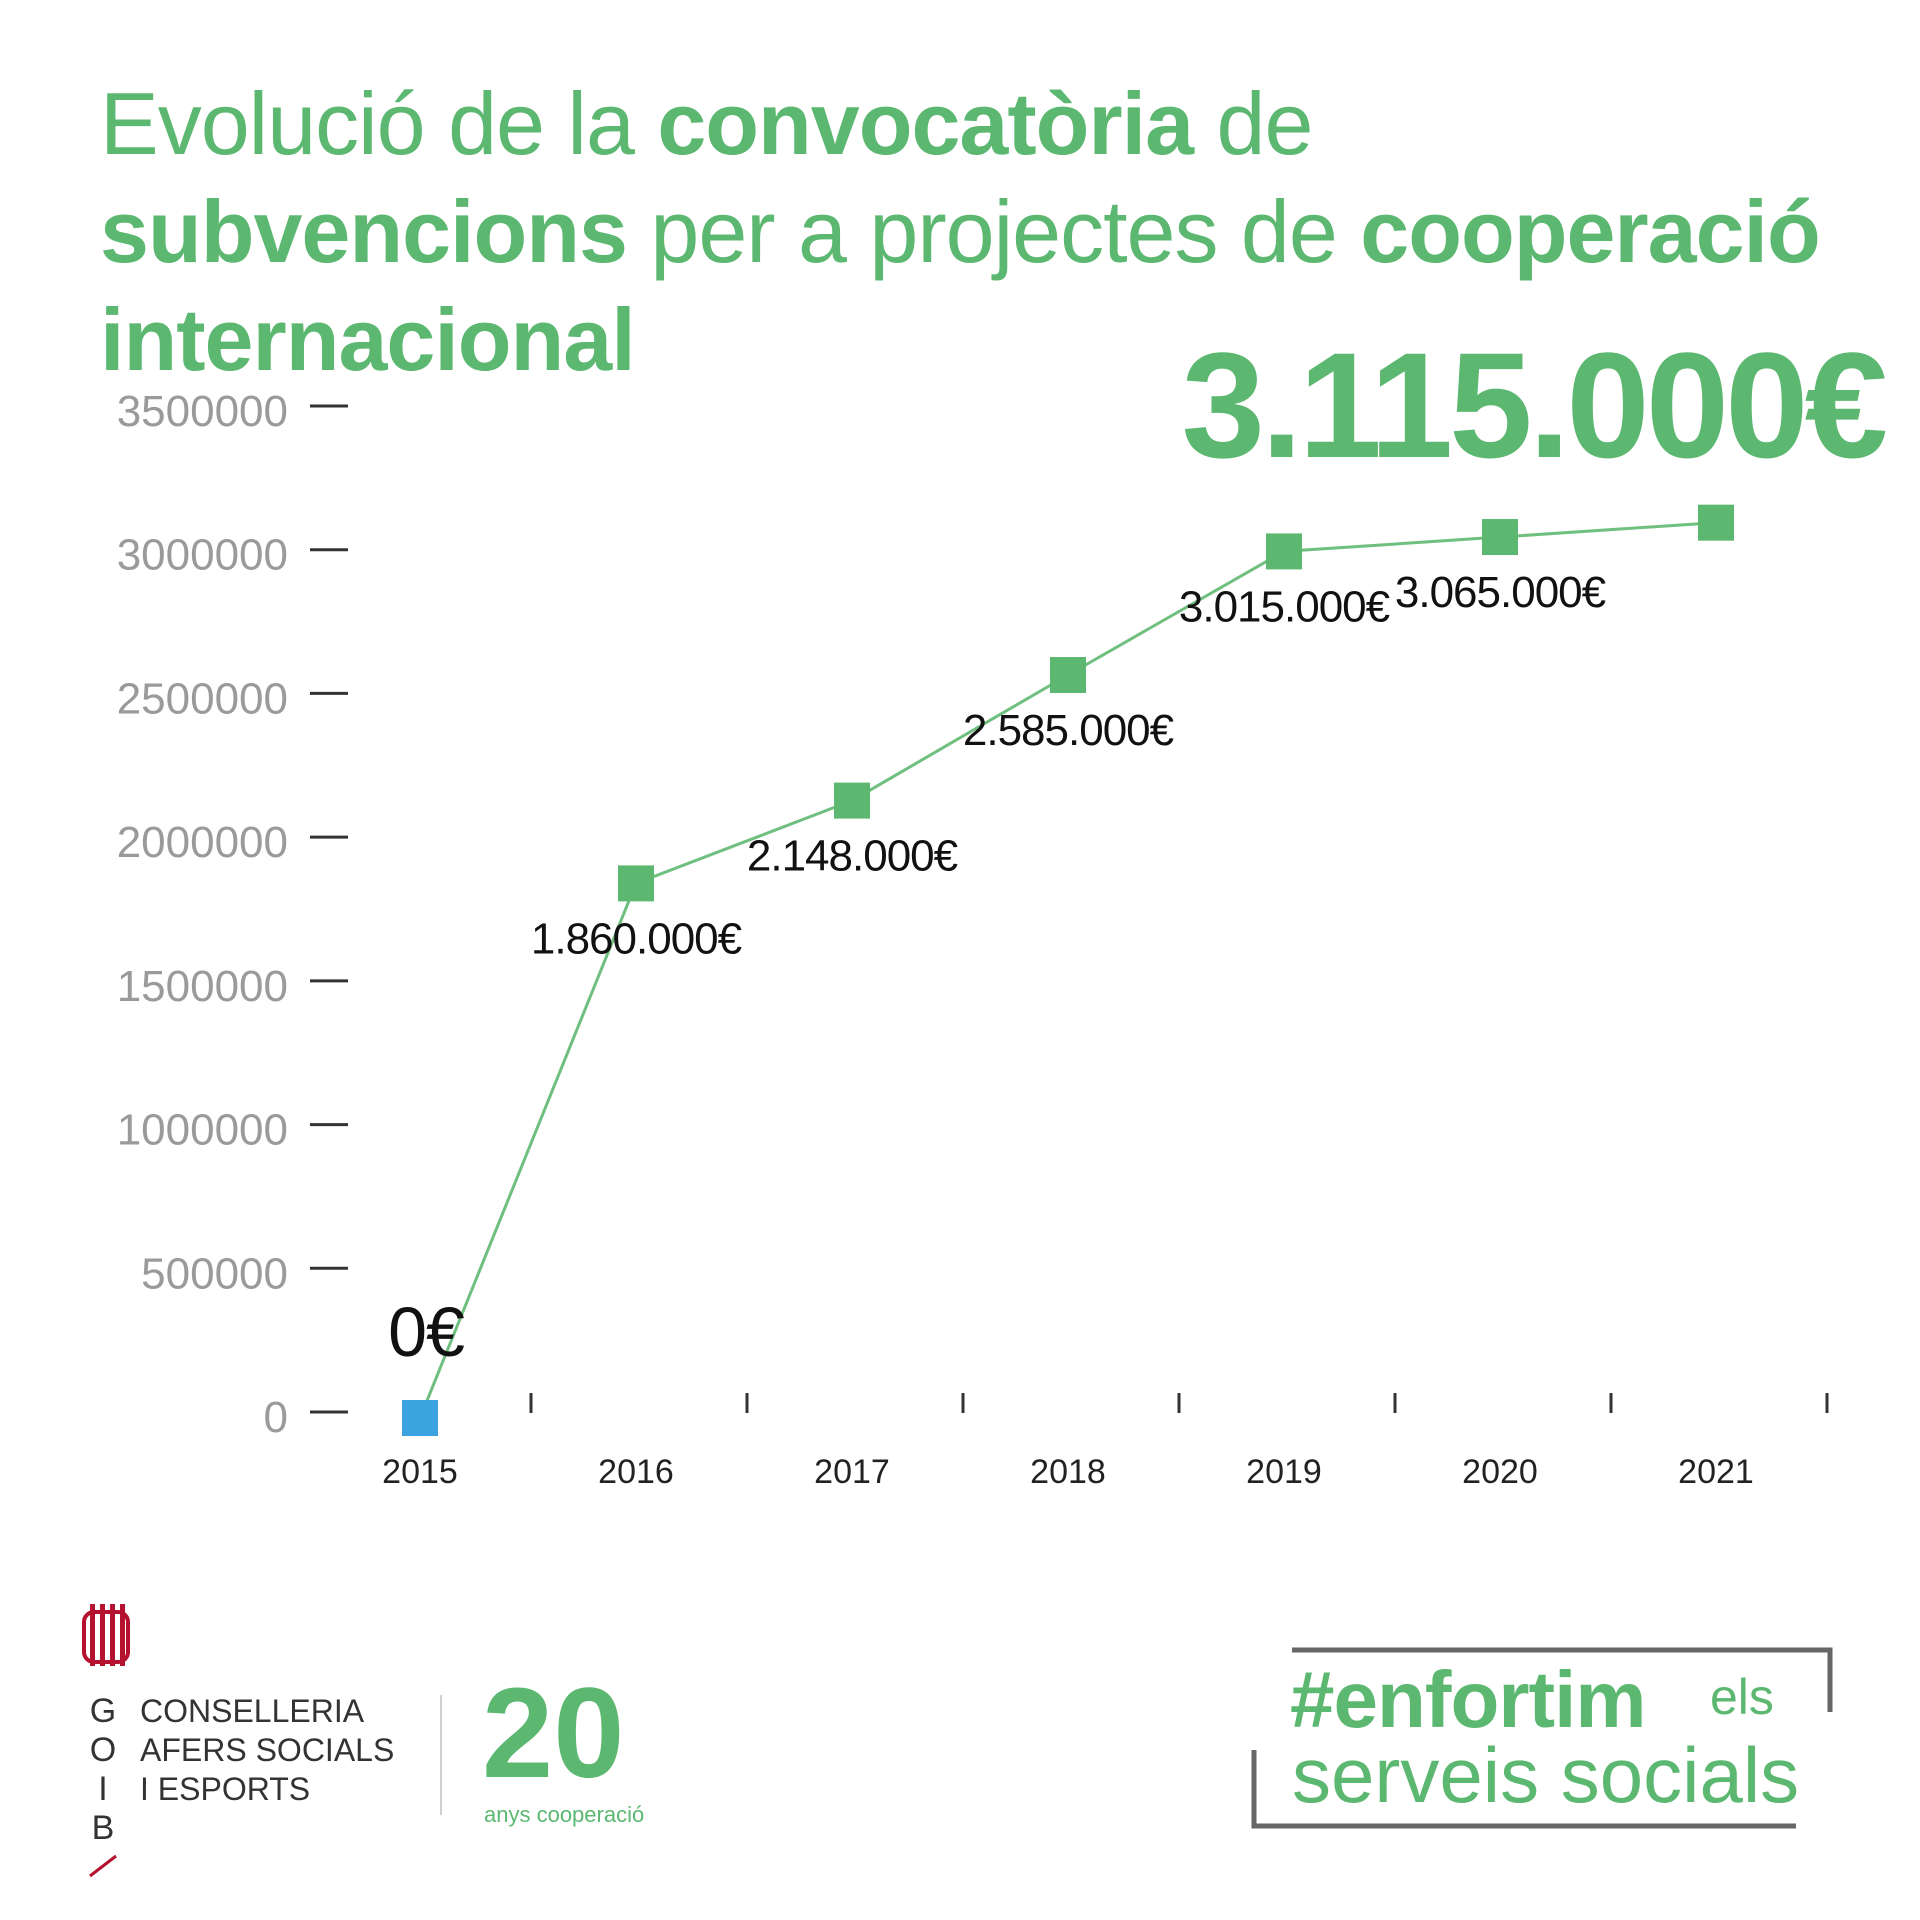  I want to click on data-label: 3.015.000€, so click(1284, 606).